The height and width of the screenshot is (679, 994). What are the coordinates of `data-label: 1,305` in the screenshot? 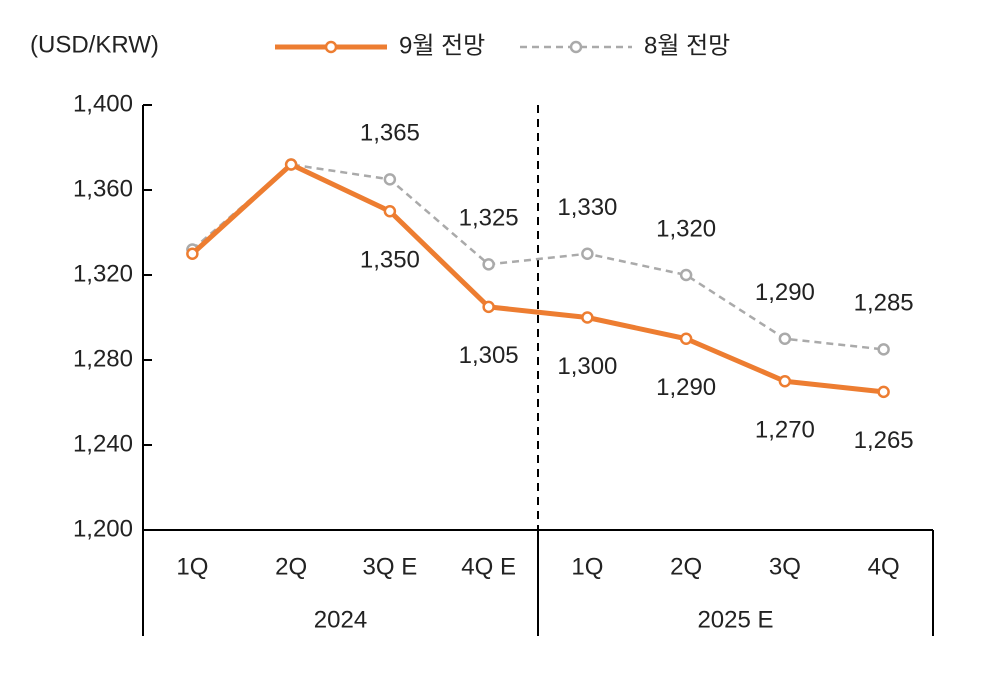 It's located at (489, 355).